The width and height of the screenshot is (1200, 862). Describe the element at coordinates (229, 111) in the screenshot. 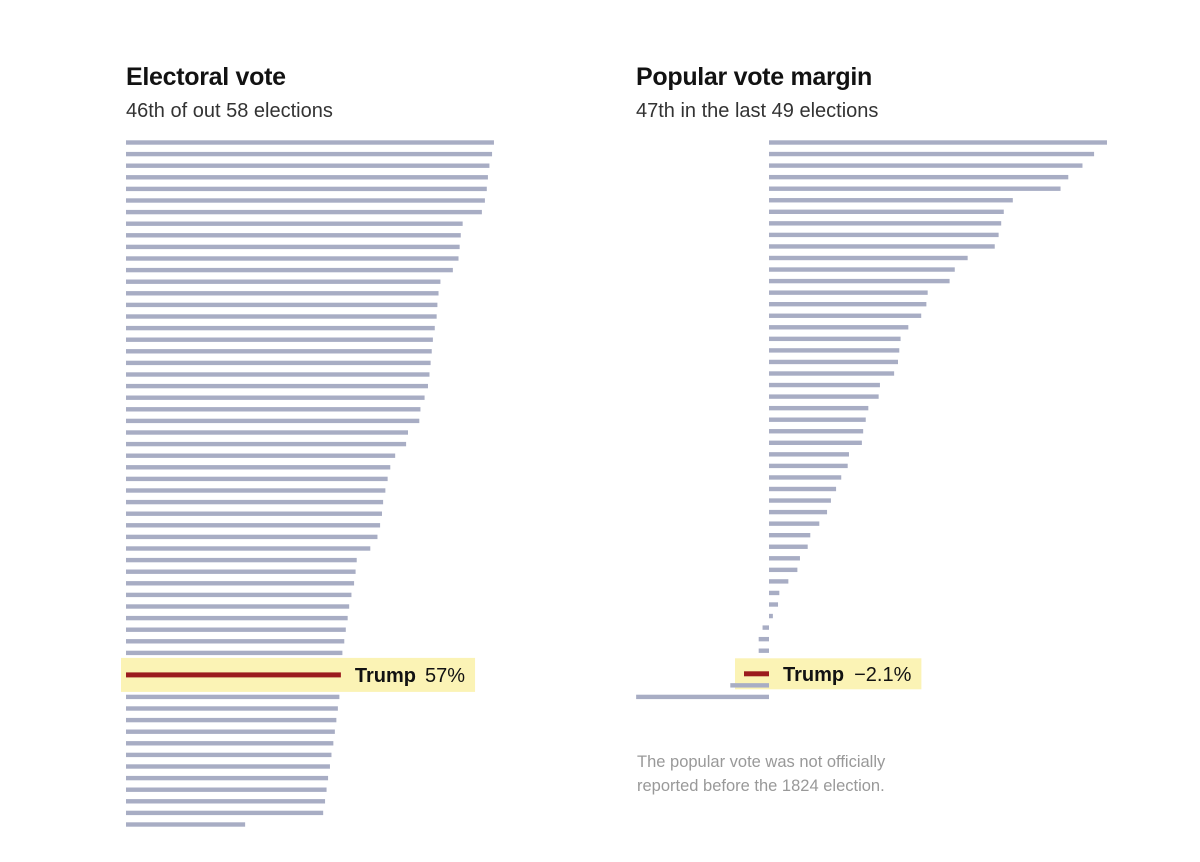

I see `electoral-chart-subtitle: 46th of out 58 elections` at that location.